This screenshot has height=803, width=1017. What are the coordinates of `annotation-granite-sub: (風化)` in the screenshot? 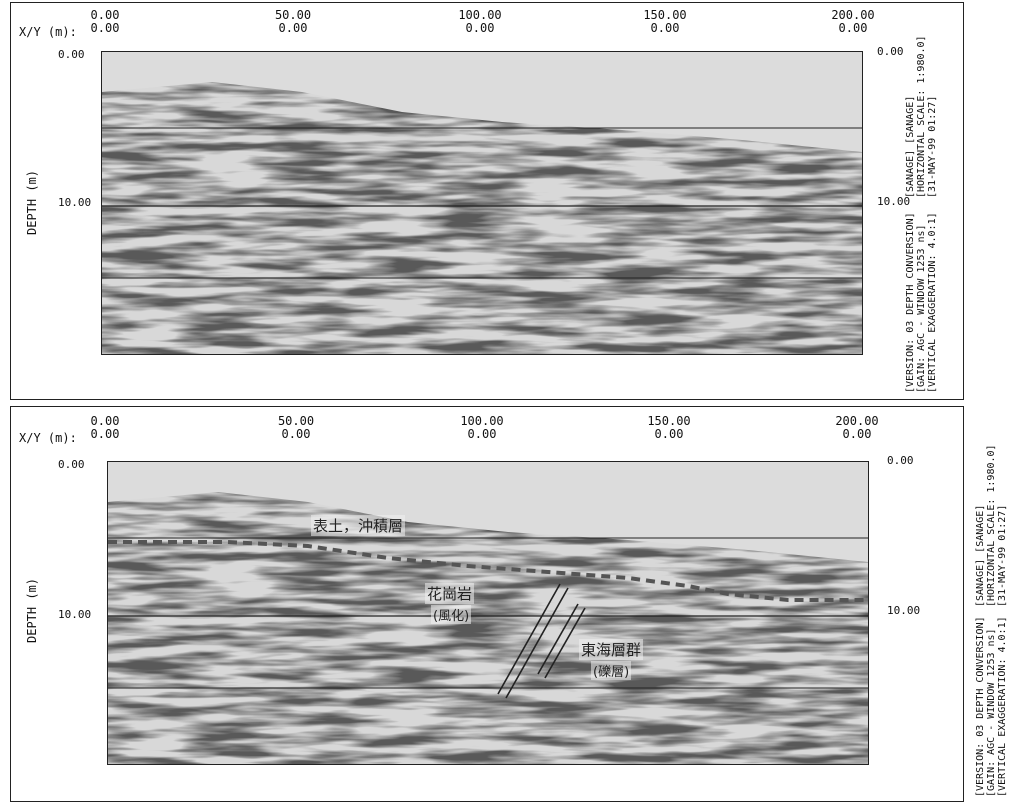 It's located at (451, 614).